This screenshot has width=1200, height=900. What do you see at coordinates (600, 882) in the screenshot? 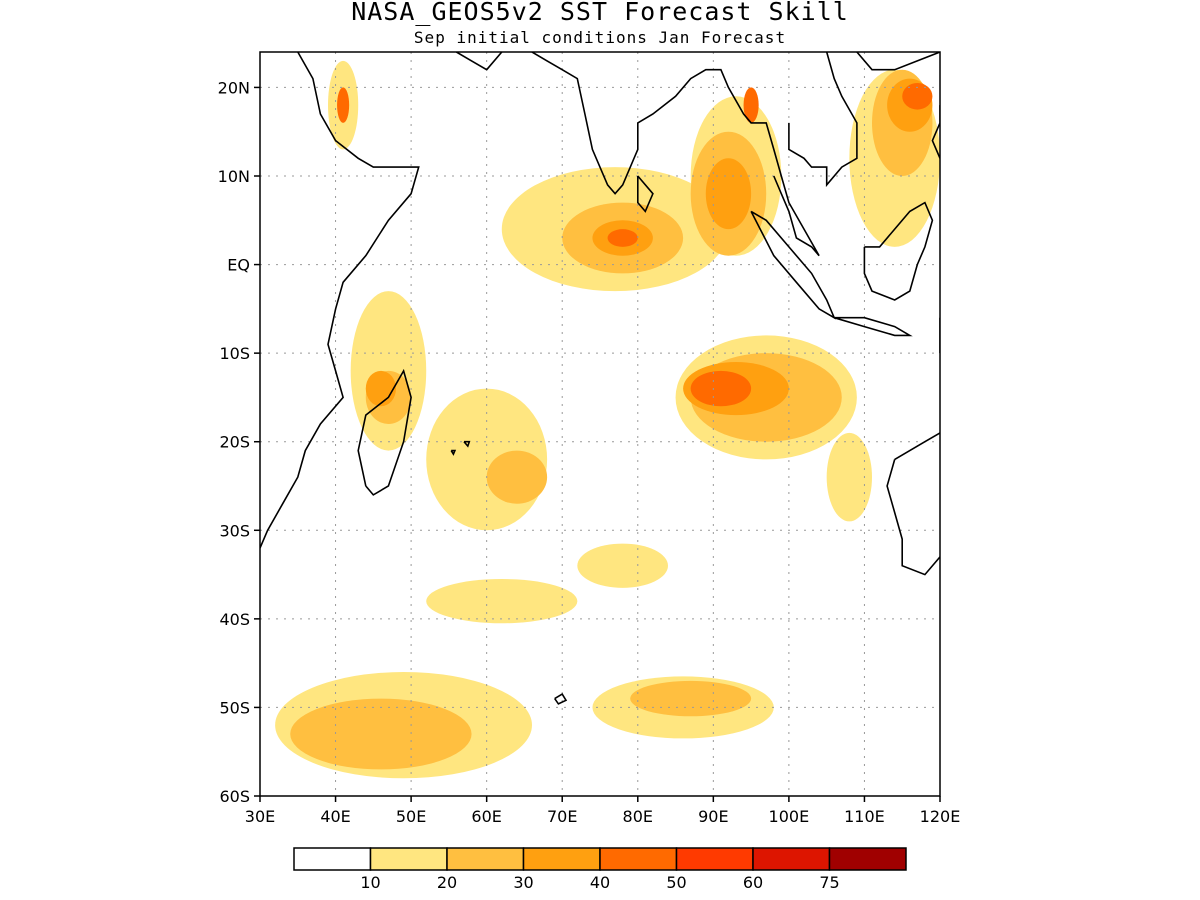
I see `colorbar-label: 40` at bounding box center [600, 882].